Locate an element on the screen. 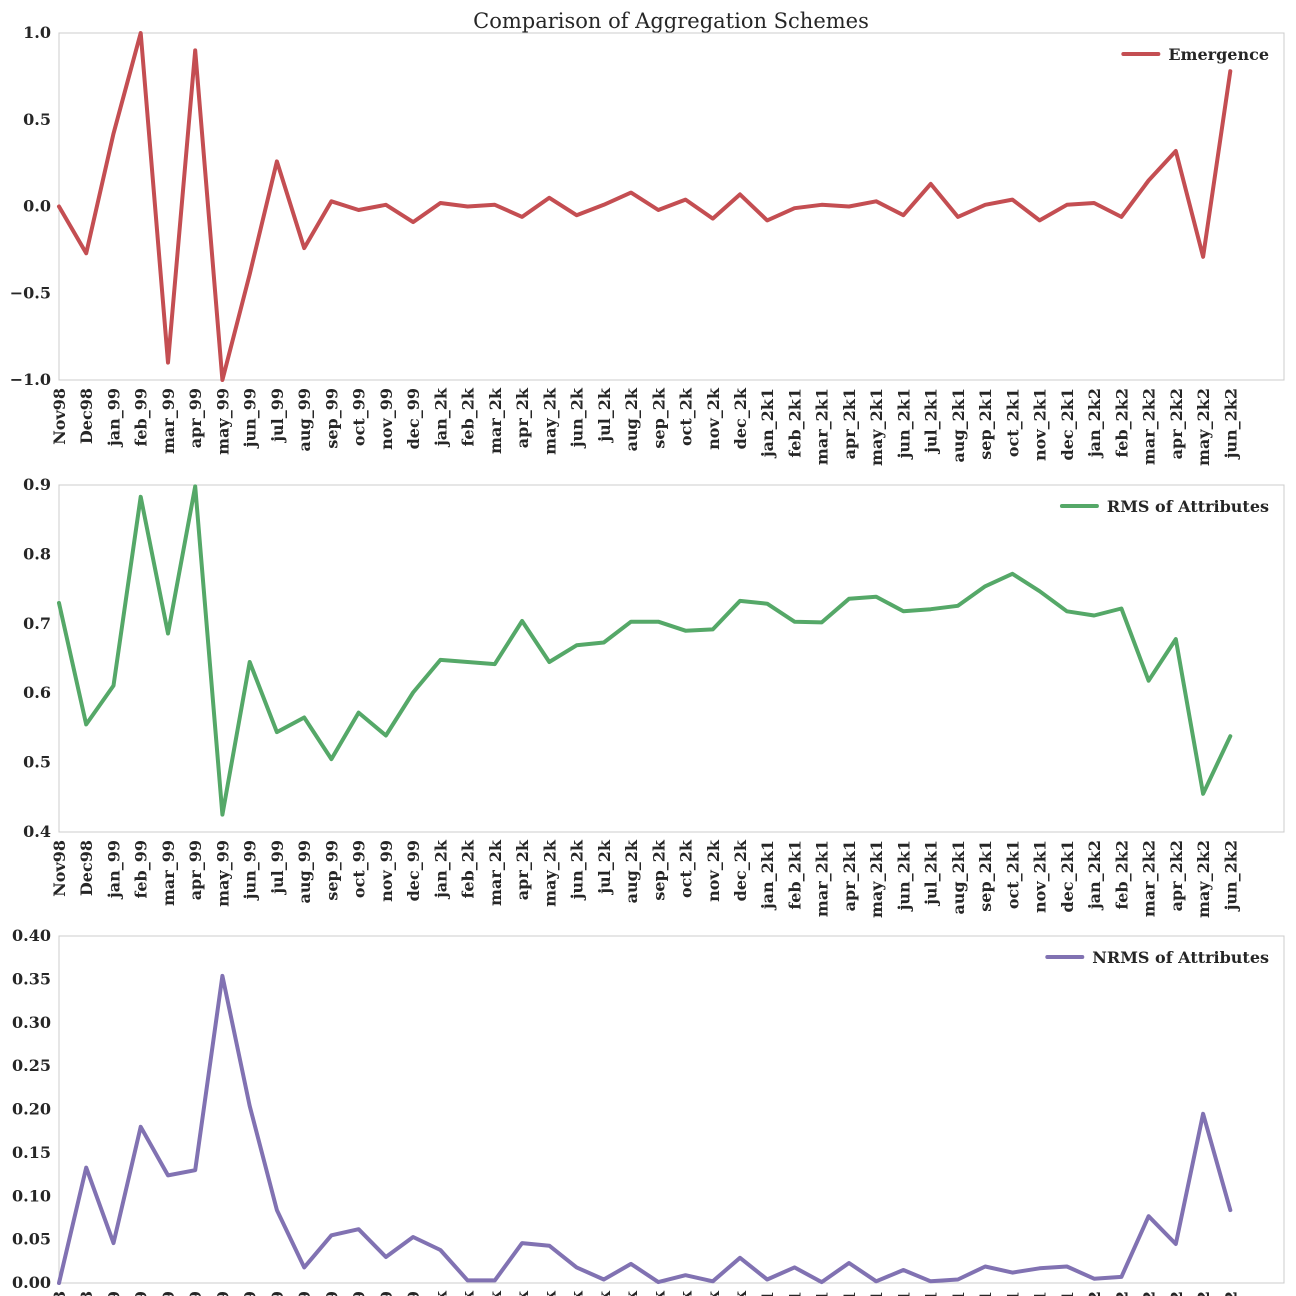 The width and height of the screenshot is (1296, 1296). y-tick-label: 0.25 is located at coordinates (31, 1065).